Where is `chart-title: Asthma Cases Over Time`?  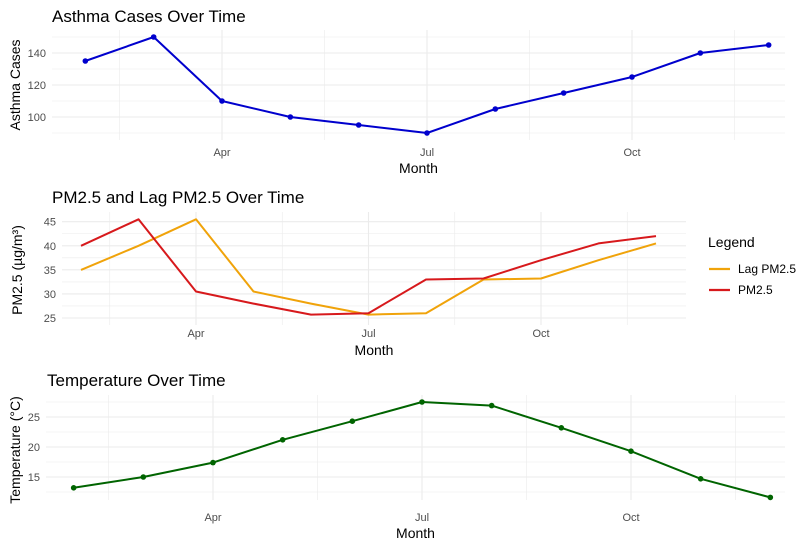 chart-title: Asthma Cases Over Time is located at coordinates (149, 16).